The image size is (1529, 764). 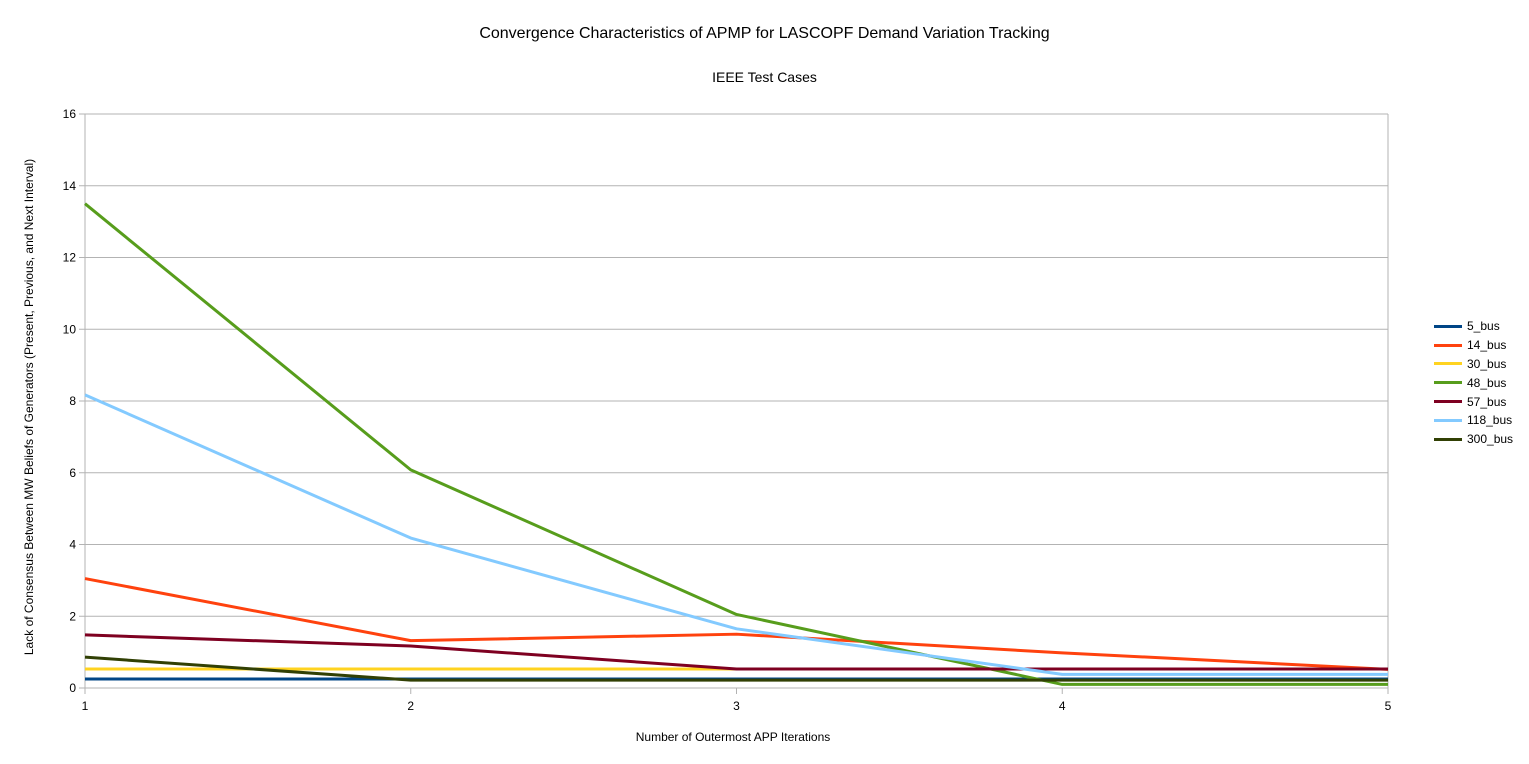 I want to click on x-tick-label: 3, so click(x=736, y=706).